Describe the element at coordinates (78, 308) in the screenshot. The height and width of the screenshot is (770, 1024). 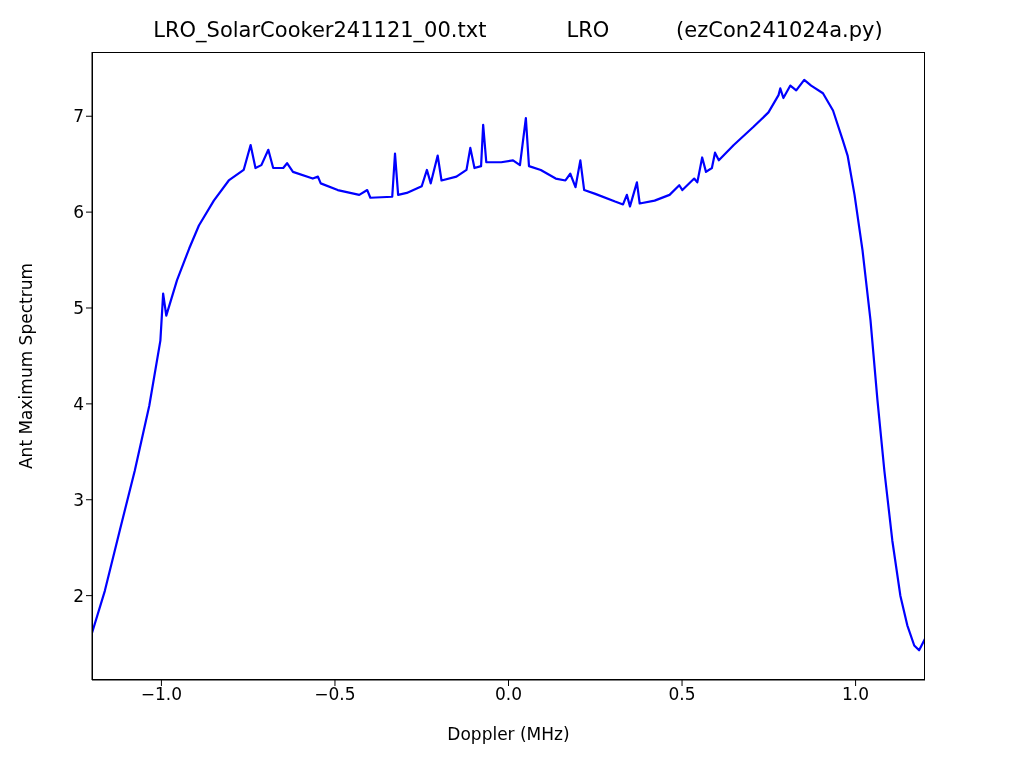
I see `y-tick-label: 5` at that location.